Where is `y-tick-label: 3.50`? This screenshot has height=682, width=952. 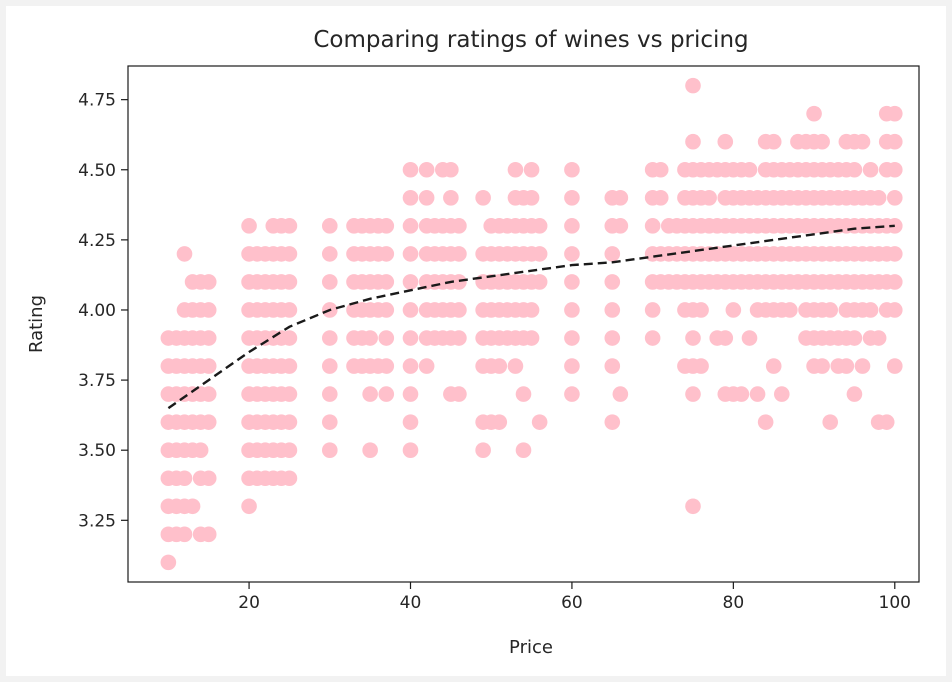
y-tick-label: 3.50 is located at coordinates (97, 451).